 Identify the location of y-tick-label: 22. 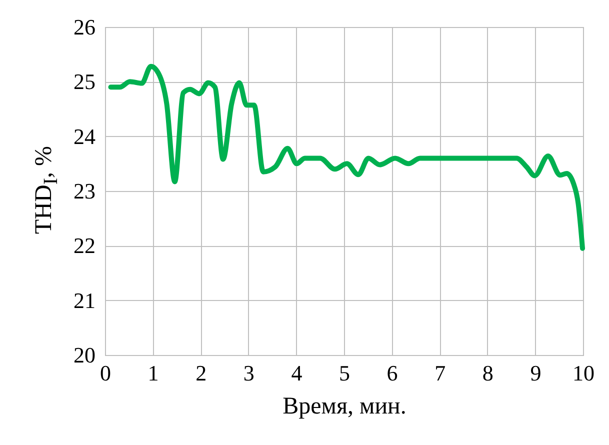
(85, 245).